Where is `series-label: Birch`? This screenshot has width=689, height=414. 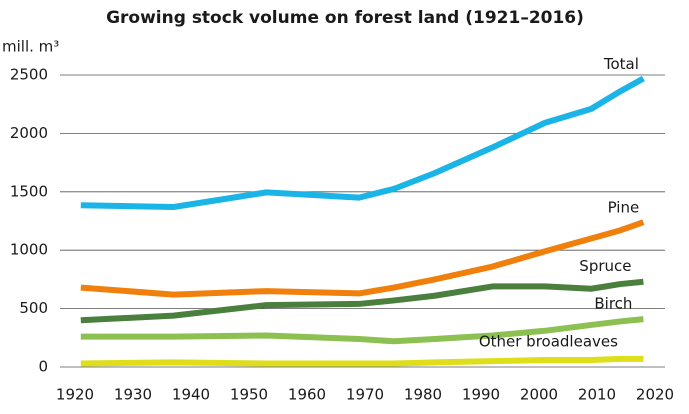
series-label: Birch is located at coordinates (613, 304).